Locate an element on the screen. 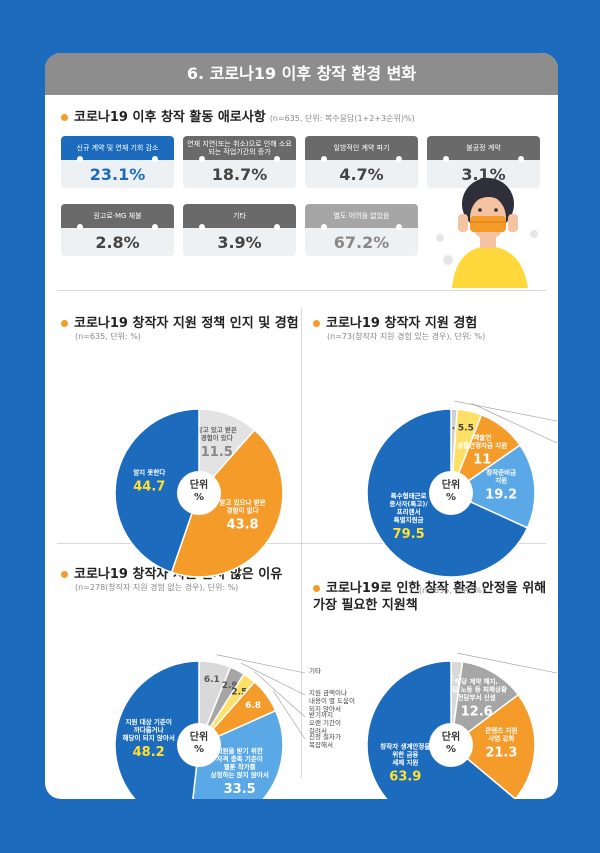  slice-value: 48.2 is located at coordinates (149, 752).